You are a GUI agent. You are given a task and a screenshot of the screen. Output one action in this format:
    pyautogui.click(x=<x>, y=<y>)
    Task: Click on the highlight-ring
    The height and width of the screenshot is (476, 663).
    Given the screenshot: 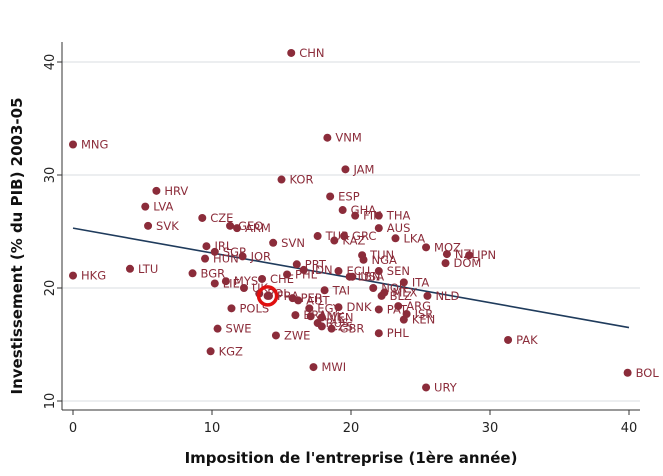 What is the action you would take?
    pyautogui.click(x=267, y=296)
    